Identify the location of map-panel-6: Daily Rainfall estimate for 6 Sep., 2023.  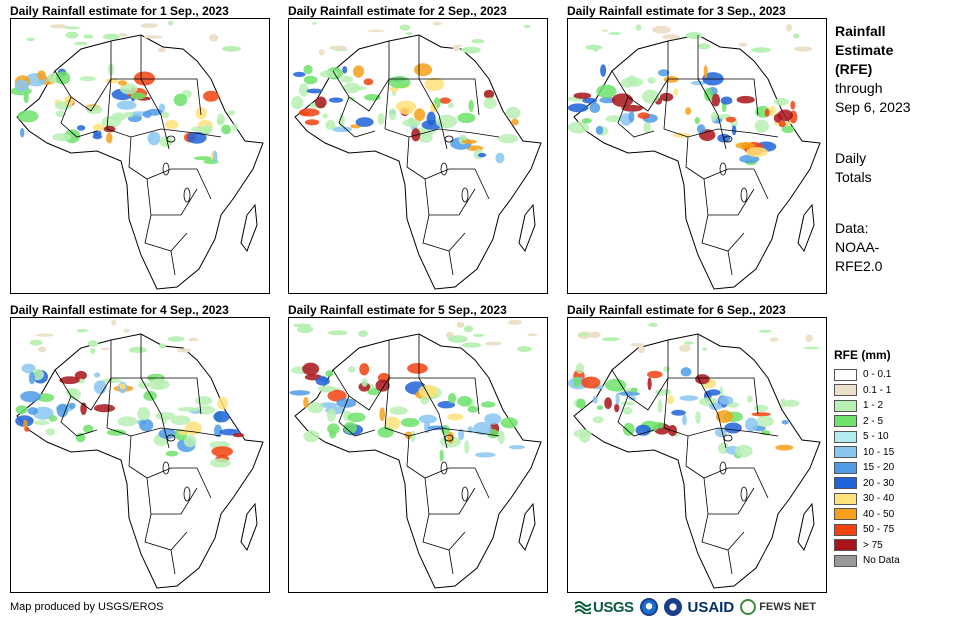
(697, 448).